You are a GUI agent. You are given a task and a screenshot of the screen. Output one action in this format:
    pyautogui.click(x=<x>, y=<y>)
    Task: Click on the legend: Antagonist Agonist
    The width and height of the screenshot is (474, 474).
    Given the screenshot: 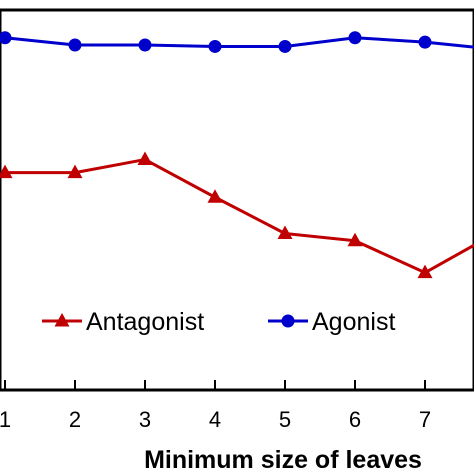 What is the action you would take?
    pyautogui.click(x=218, y=322)
    